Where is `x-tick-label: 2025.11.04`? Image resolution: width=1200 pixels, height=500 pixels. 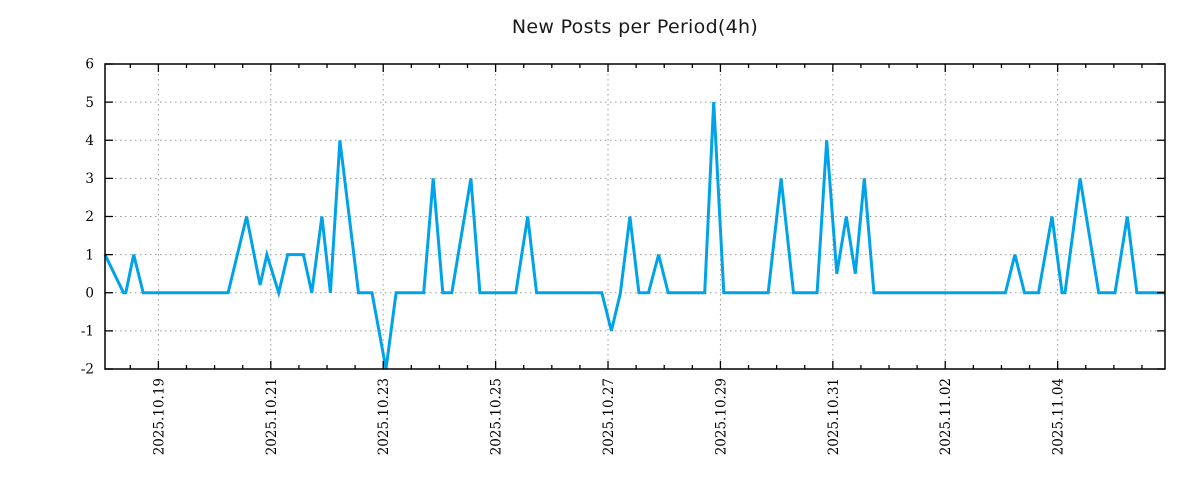 x-tick-label: 2025.11.04 is located at coordinates (1059, 416).